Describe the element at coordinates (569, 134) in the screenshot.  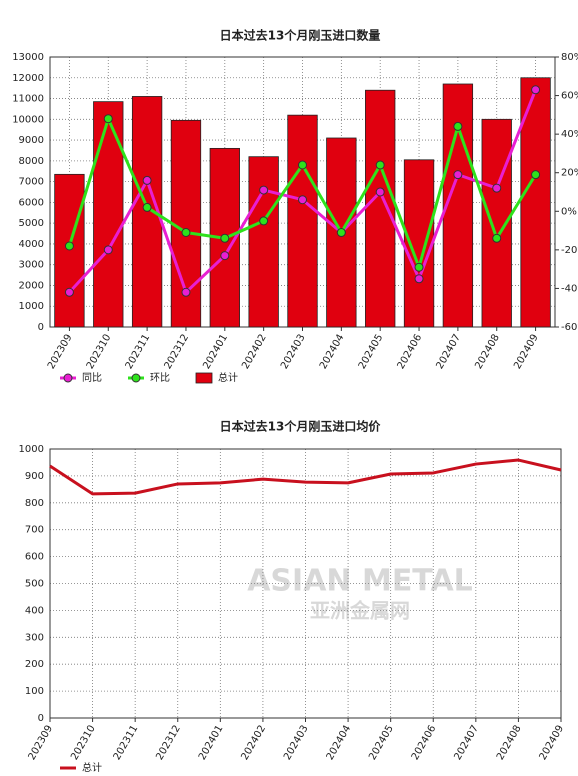
I see `y2-tick-label: 40%` at that location.